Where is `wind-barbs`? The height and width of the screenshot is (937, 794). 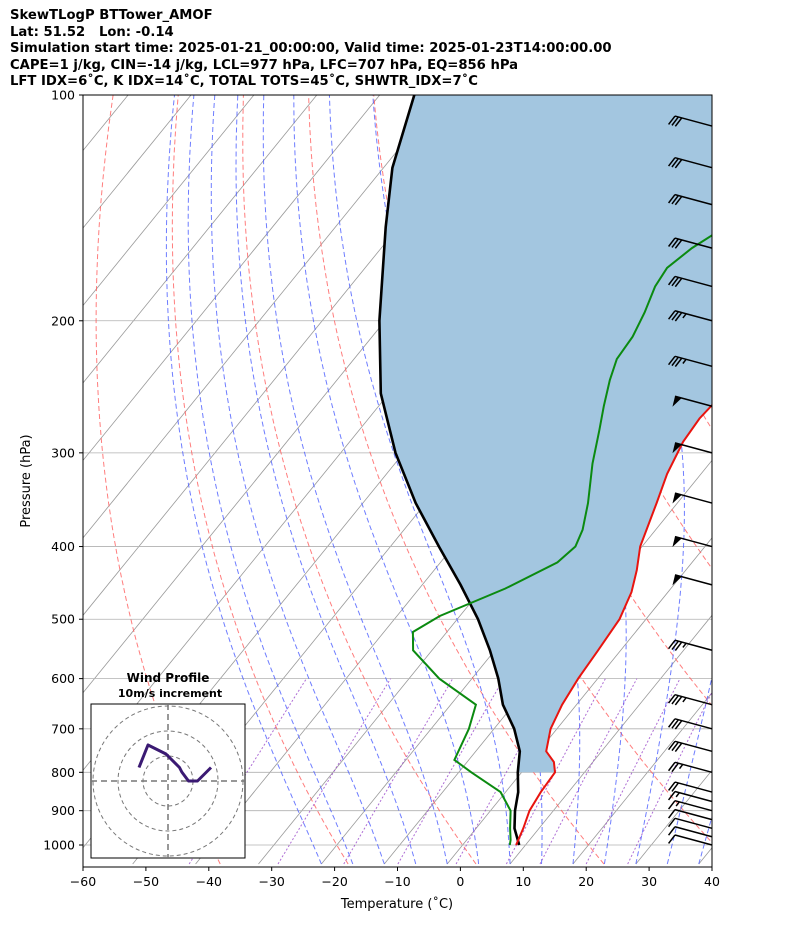 wind-barbs is located at coordinates (690, 480).